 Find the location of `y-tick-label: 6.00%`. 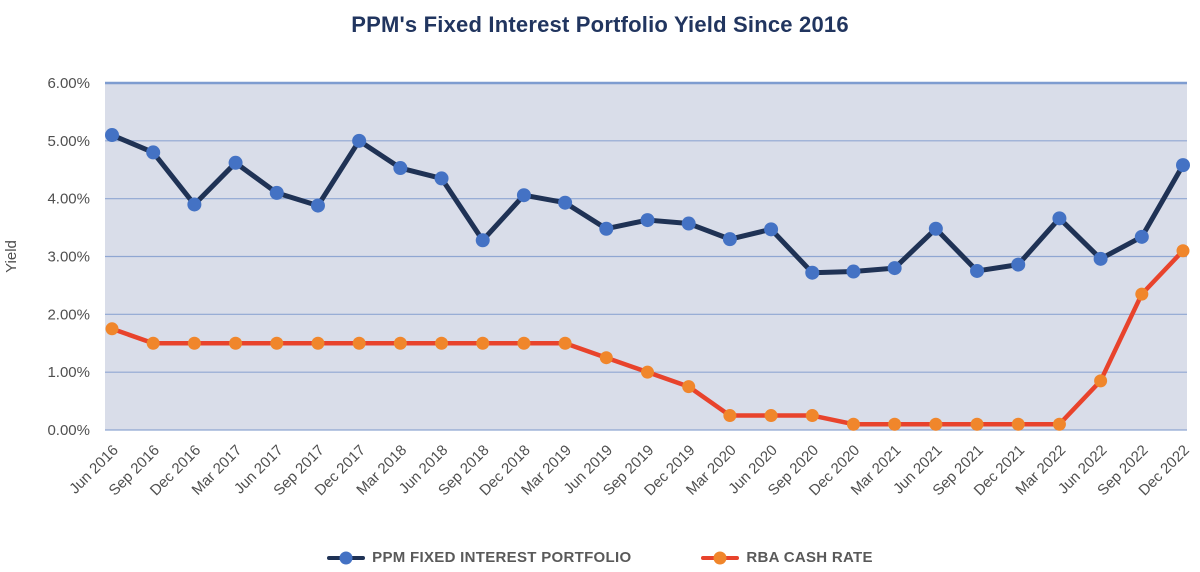

y-tick-label: 6.00% is located at coordinates (68, 83).